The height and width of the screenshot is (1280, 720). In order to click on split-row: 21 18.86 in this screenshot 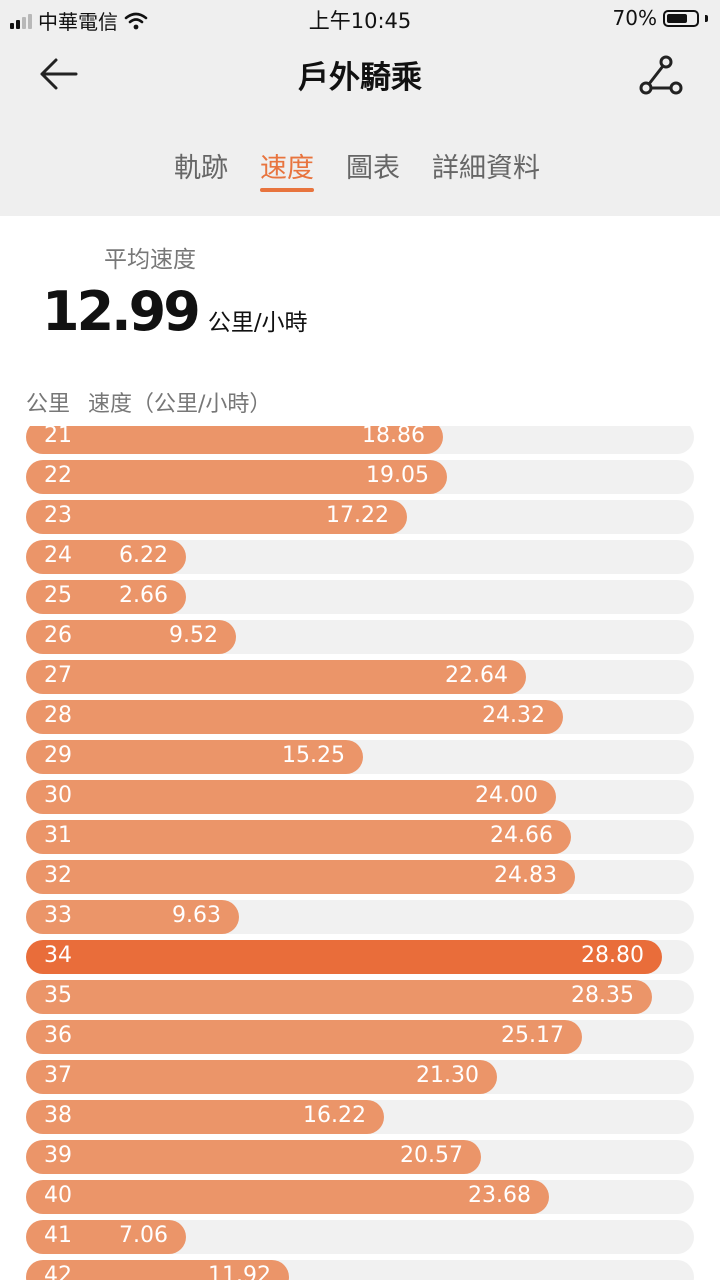, I will do `click(360, 440)`.